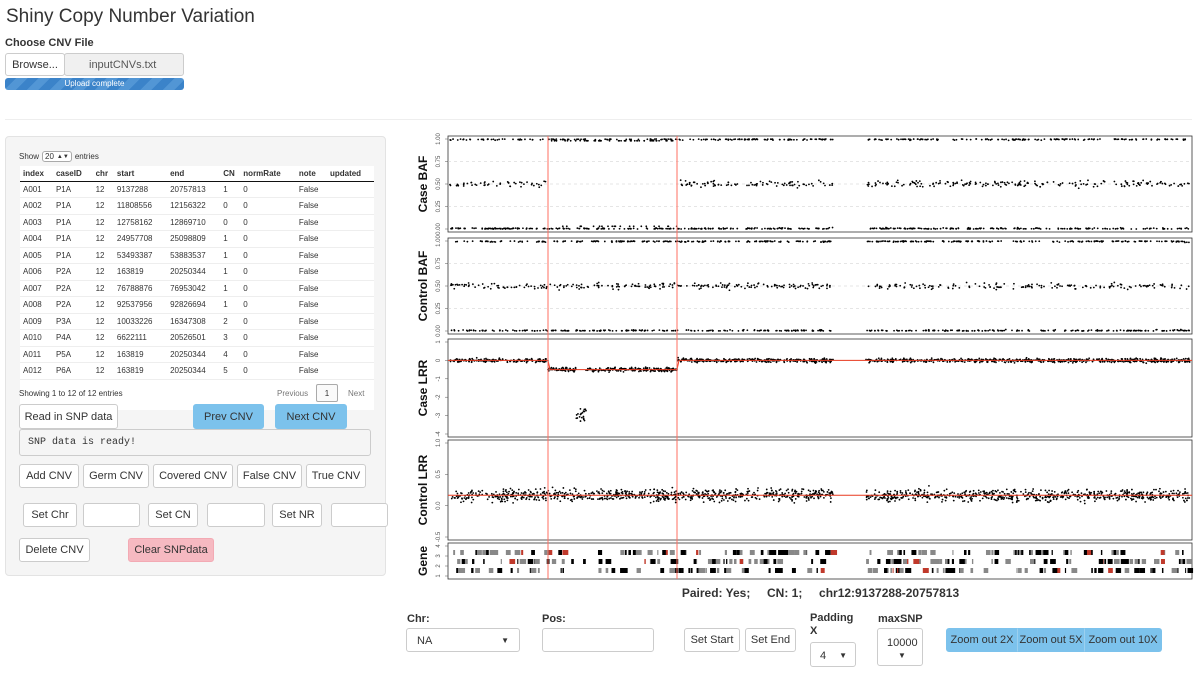 The image size is (1200, 675). Describe the element at coordinates (197, 371) in the screenshot. I see `table-row: A012 P6A 12 163819 20250344 5 0 False` at that location.